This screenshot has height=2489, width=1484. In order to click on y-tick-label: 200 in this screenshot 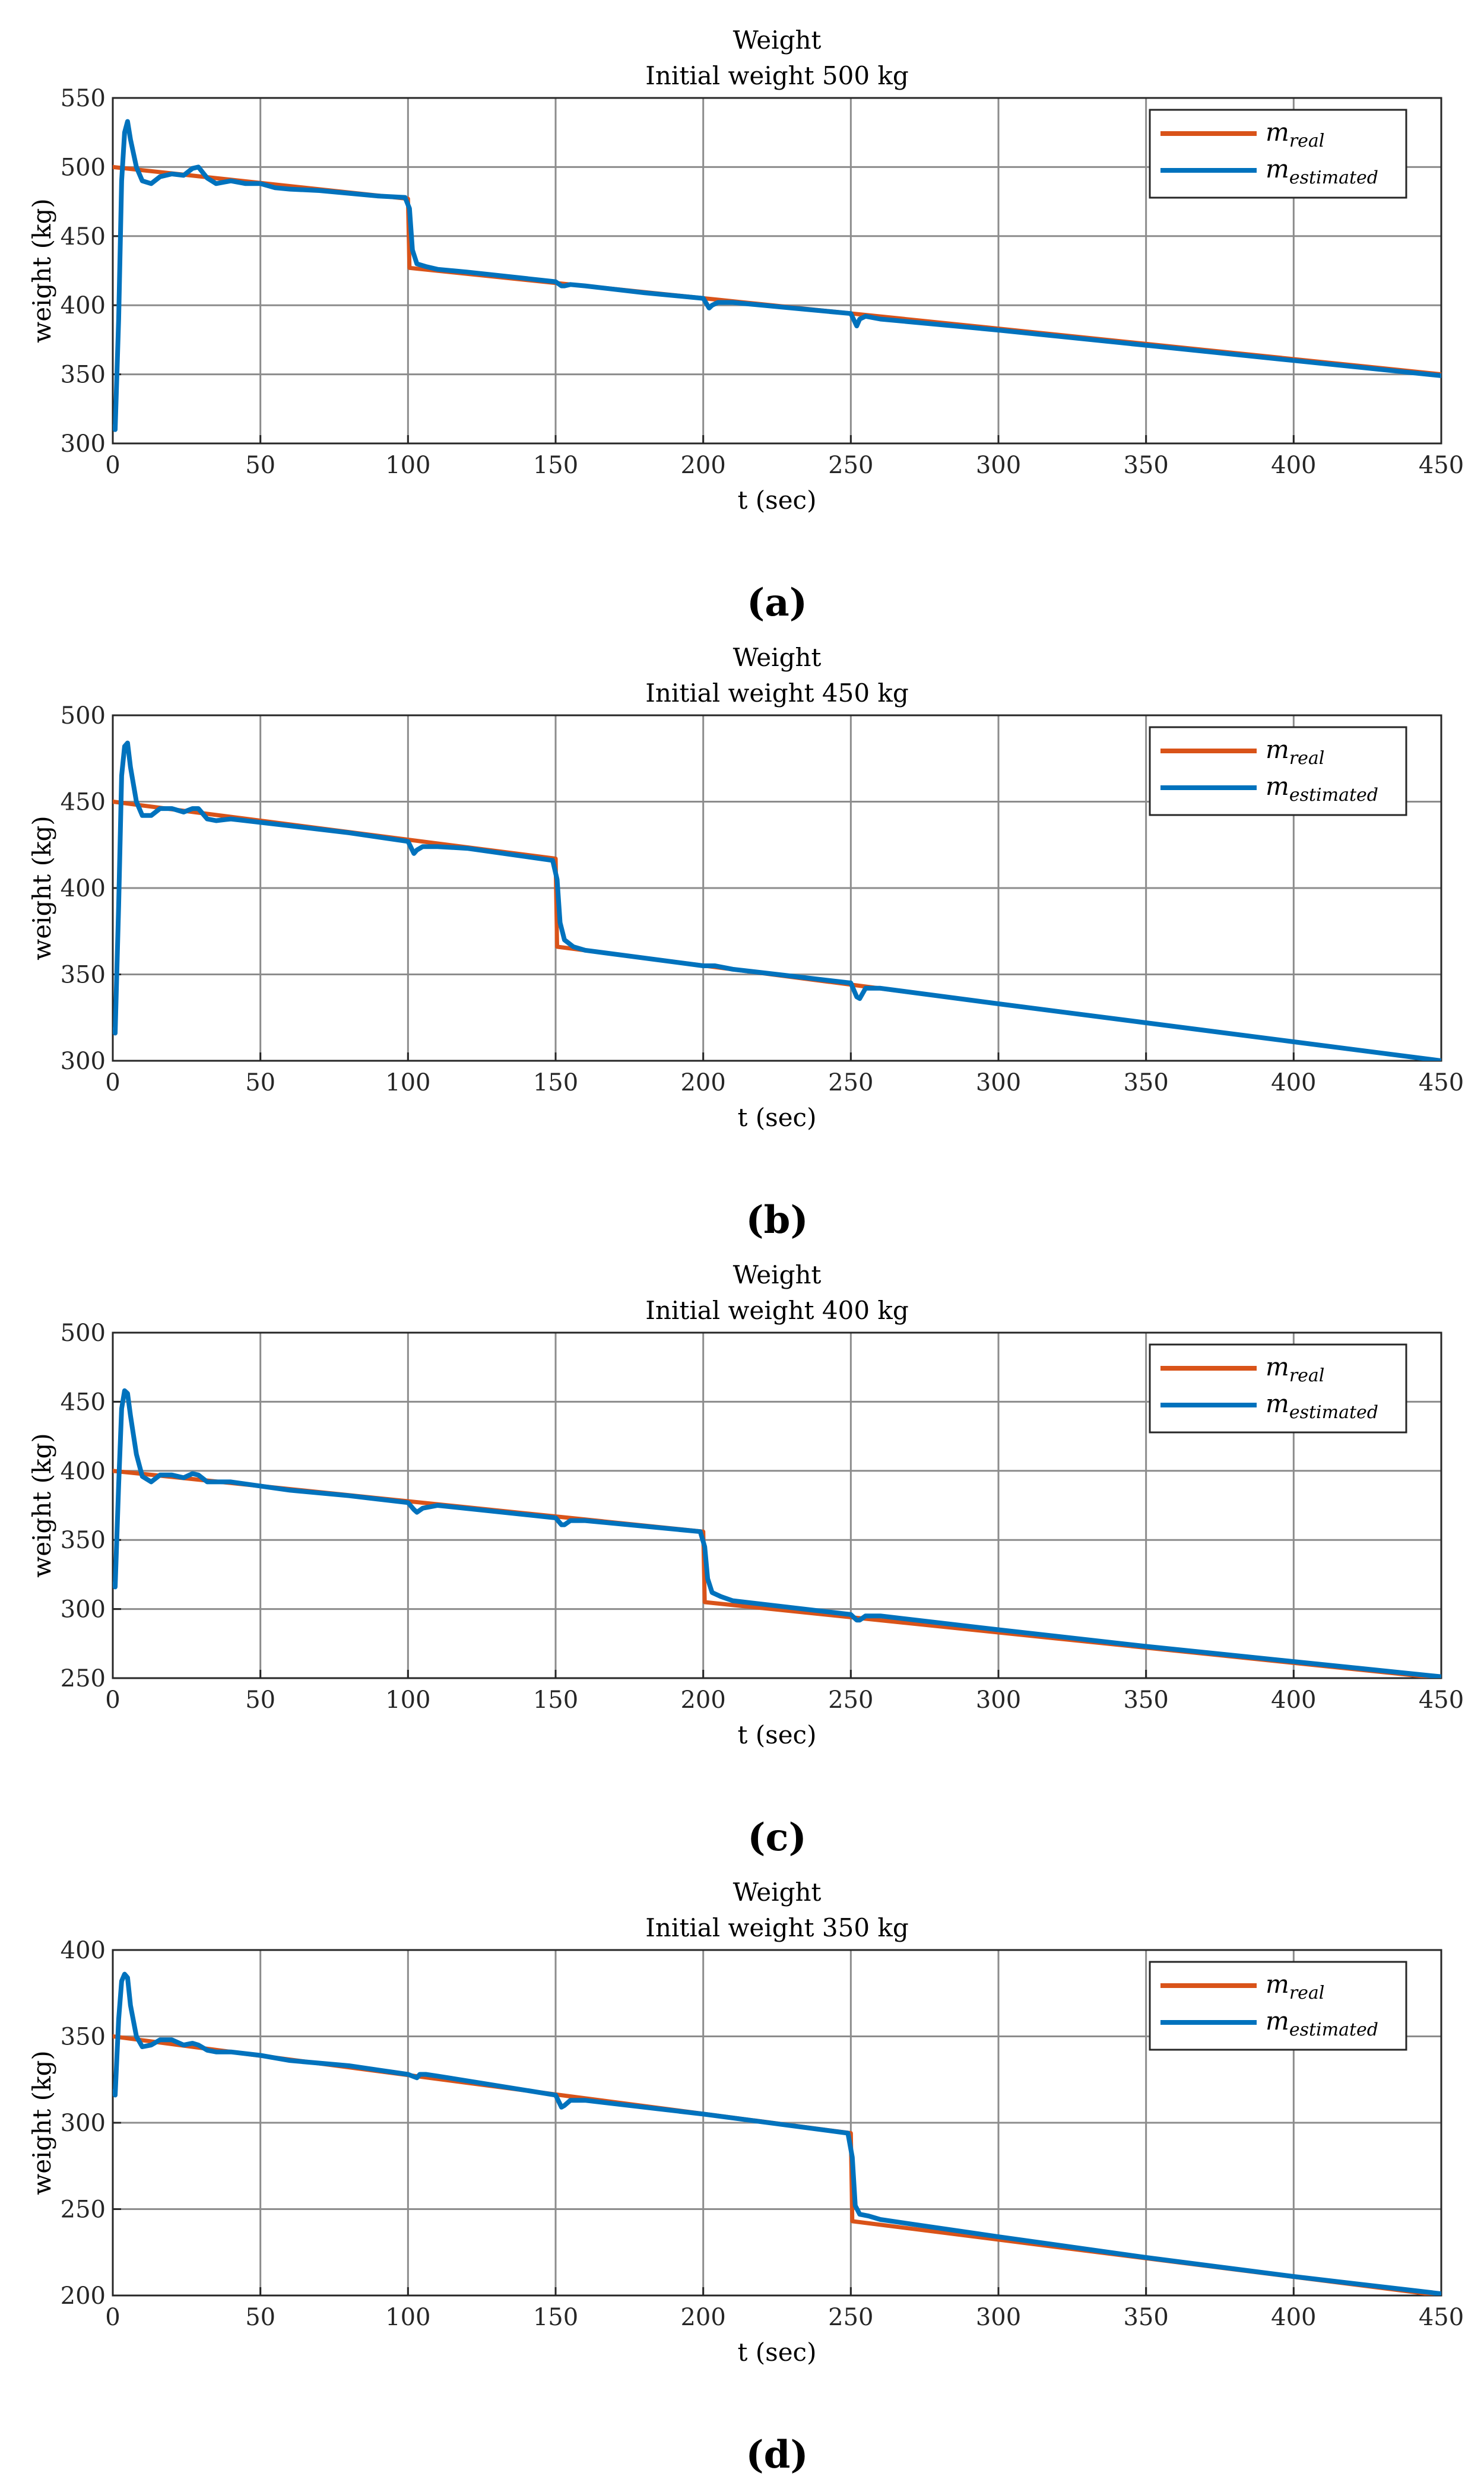, I will do `click(83, 2296)`.